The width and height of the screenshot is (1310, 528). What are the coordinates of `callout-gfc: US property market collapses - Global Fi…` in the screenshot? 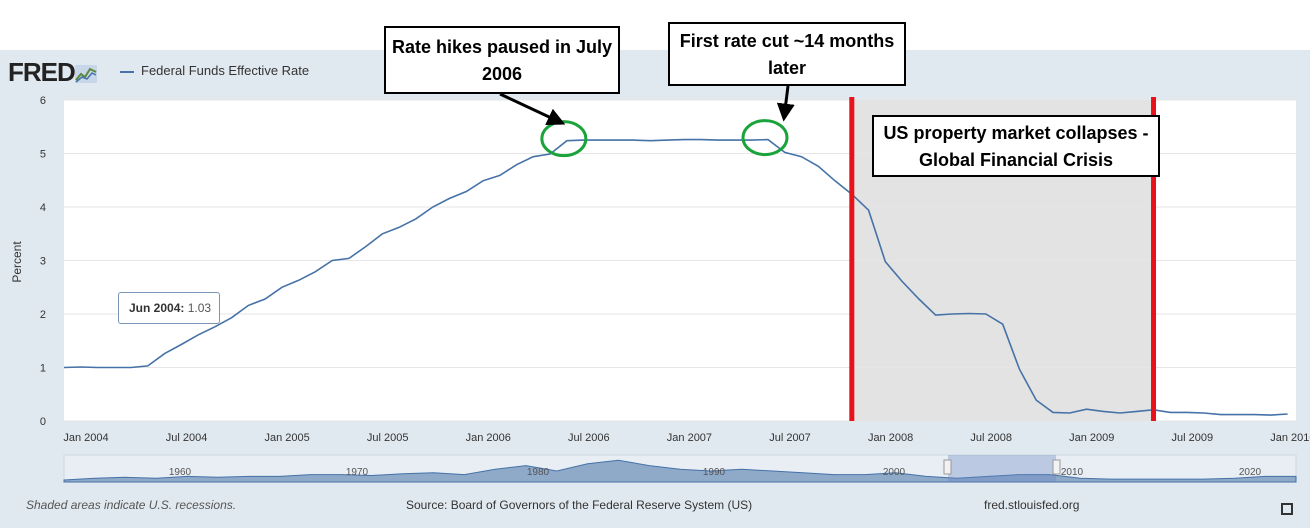 It's located at (1016, 146).